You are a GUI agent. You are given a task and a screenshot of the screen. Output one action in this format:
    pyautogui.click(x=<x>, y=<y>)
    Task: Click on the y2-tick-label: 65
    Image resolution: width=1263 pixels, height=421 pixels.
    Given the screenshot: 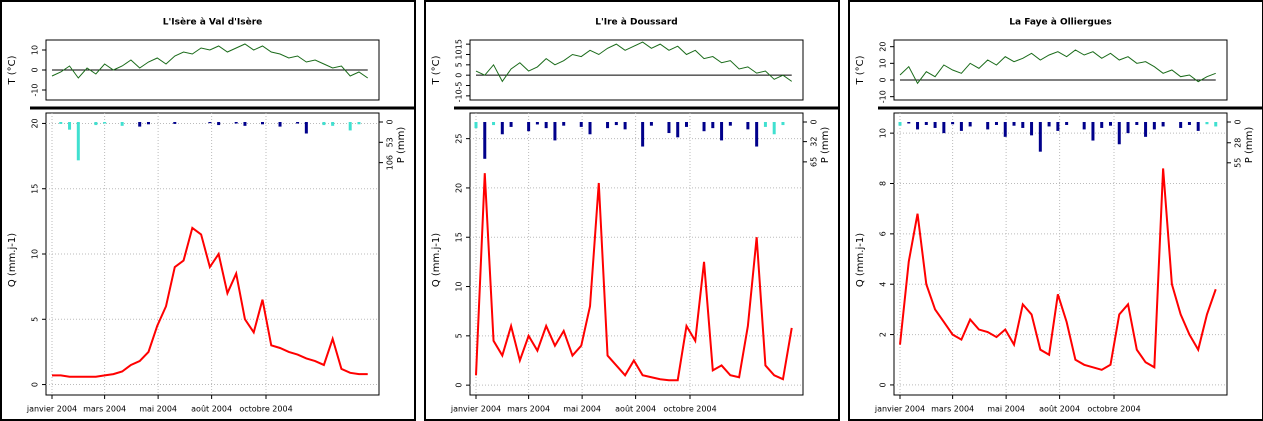 What is the action you would take?
    pyautogui.click(x=814, y=162)
    